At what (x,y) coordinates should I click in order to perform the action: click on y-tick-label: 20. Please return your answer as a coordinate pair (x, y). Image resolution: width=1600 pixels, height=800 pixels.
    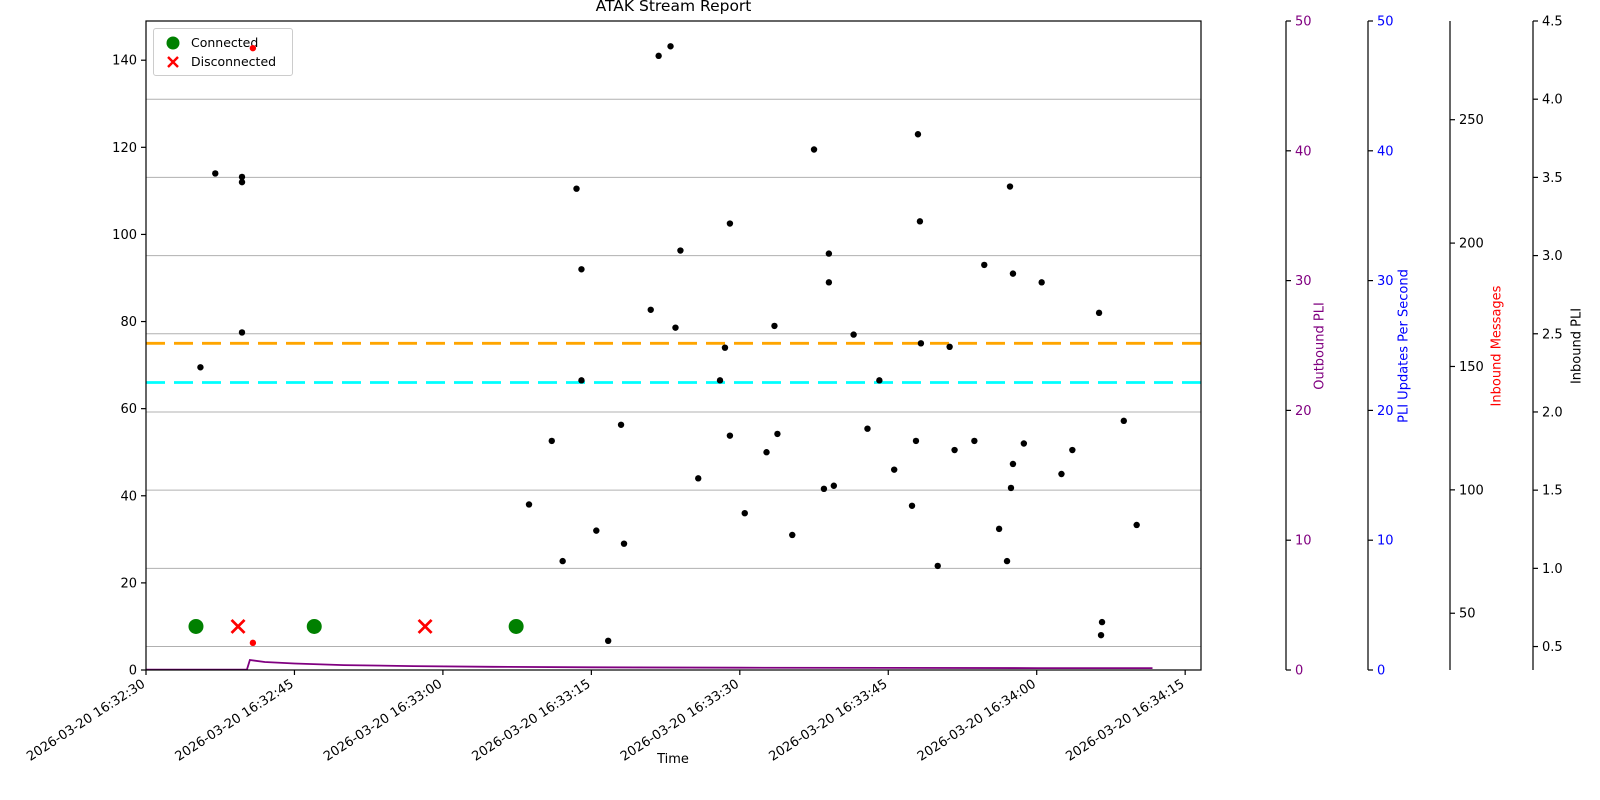
    Looking at the image, I should click on (128, 583).